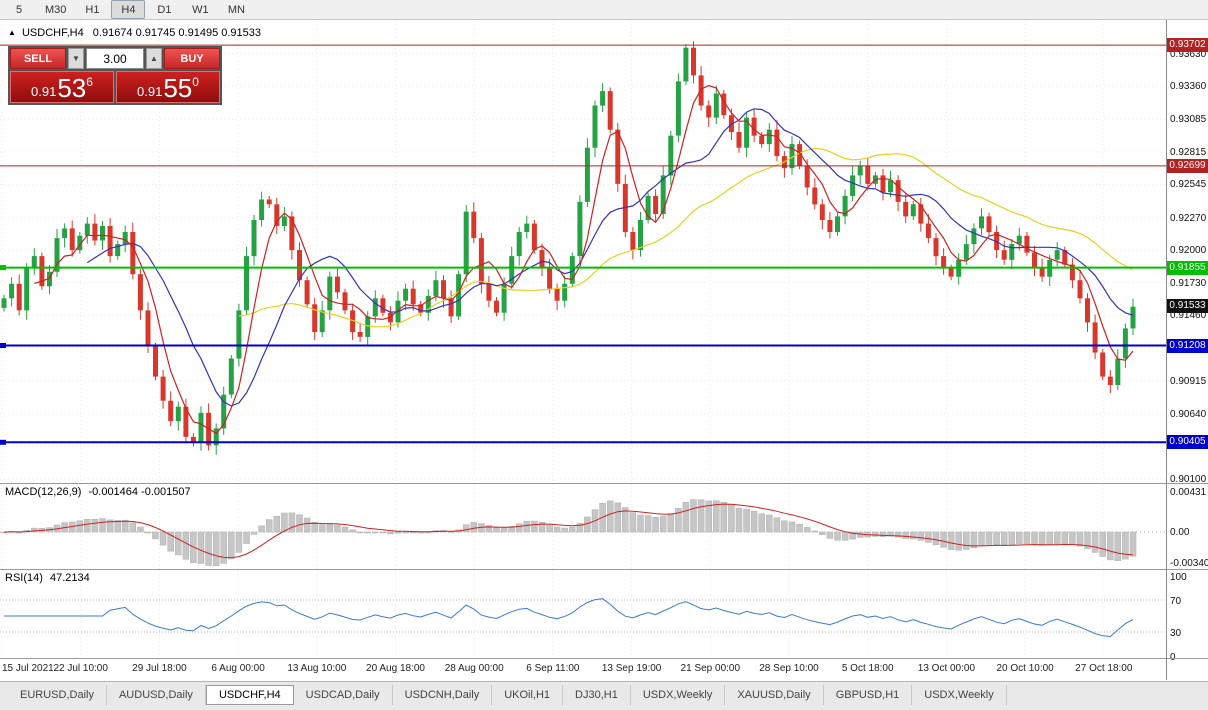 The height and width of the screenshot is (710, 1208). Describe the element at coordinates (159, 668) in the screenshot. I see `time-axis-tick: 29 Jul 18:00` at that location.